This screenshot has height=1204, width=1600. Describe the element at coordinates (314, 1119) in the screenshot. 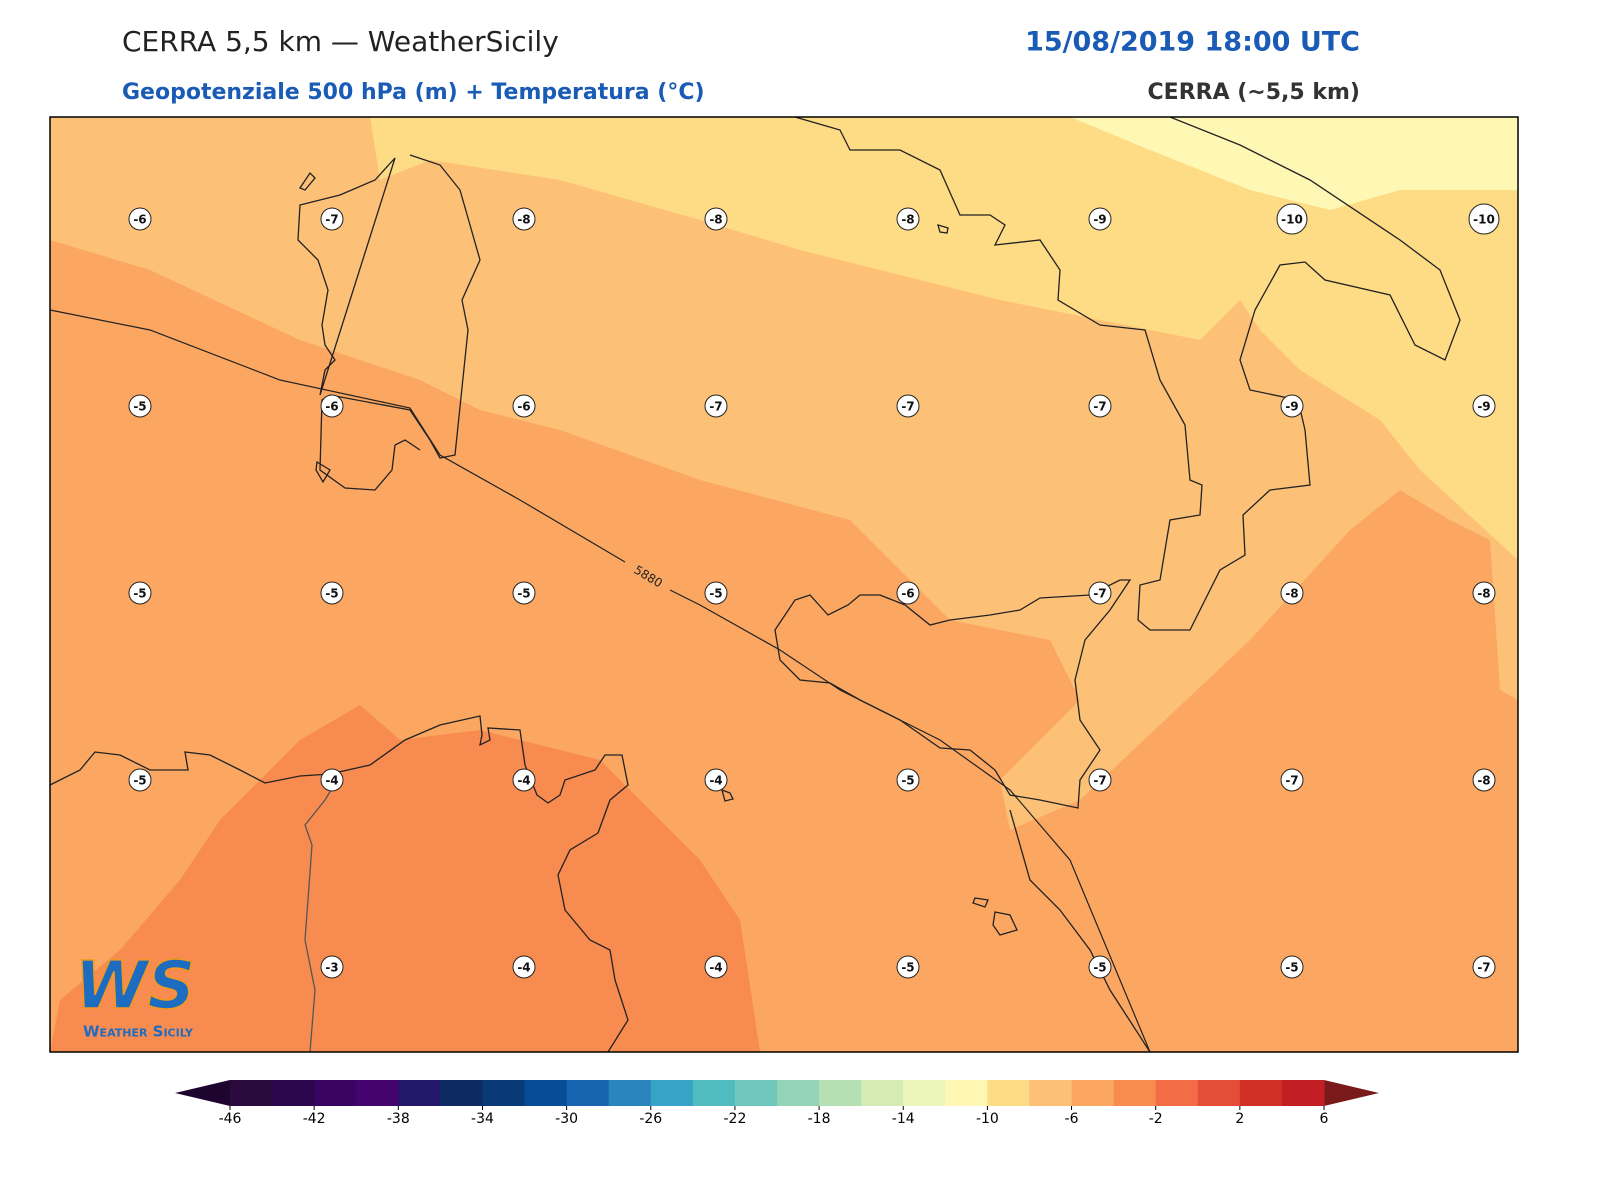

I see `colorbar-tick-label: -42` at that location.